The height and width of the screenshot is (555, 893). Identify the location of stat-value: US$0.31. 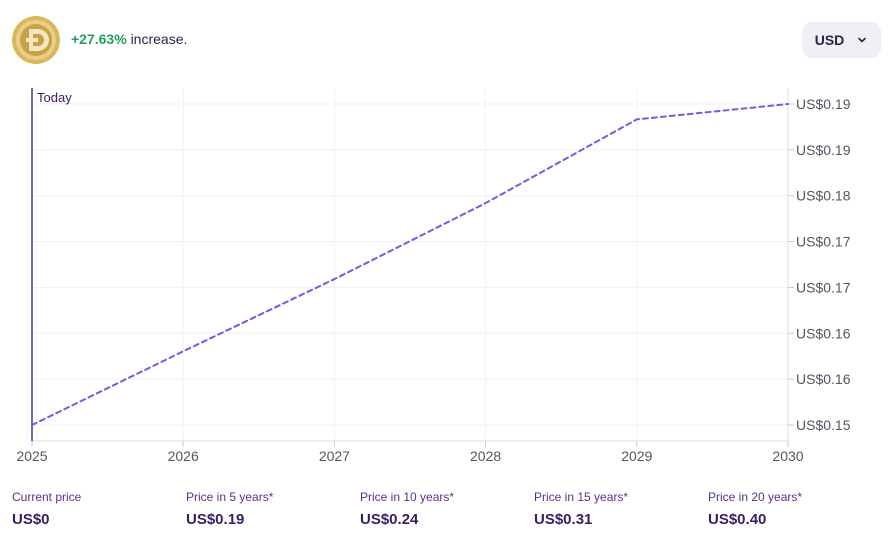
(563, 519).